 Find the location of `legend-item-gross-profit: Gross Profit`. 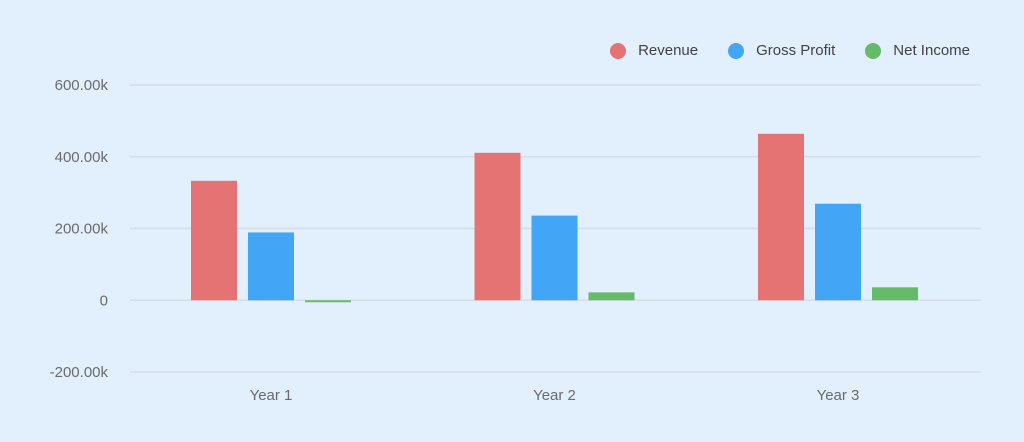

legend-item-gross-profit: Gross Profit is located at coordinates (781, 50).